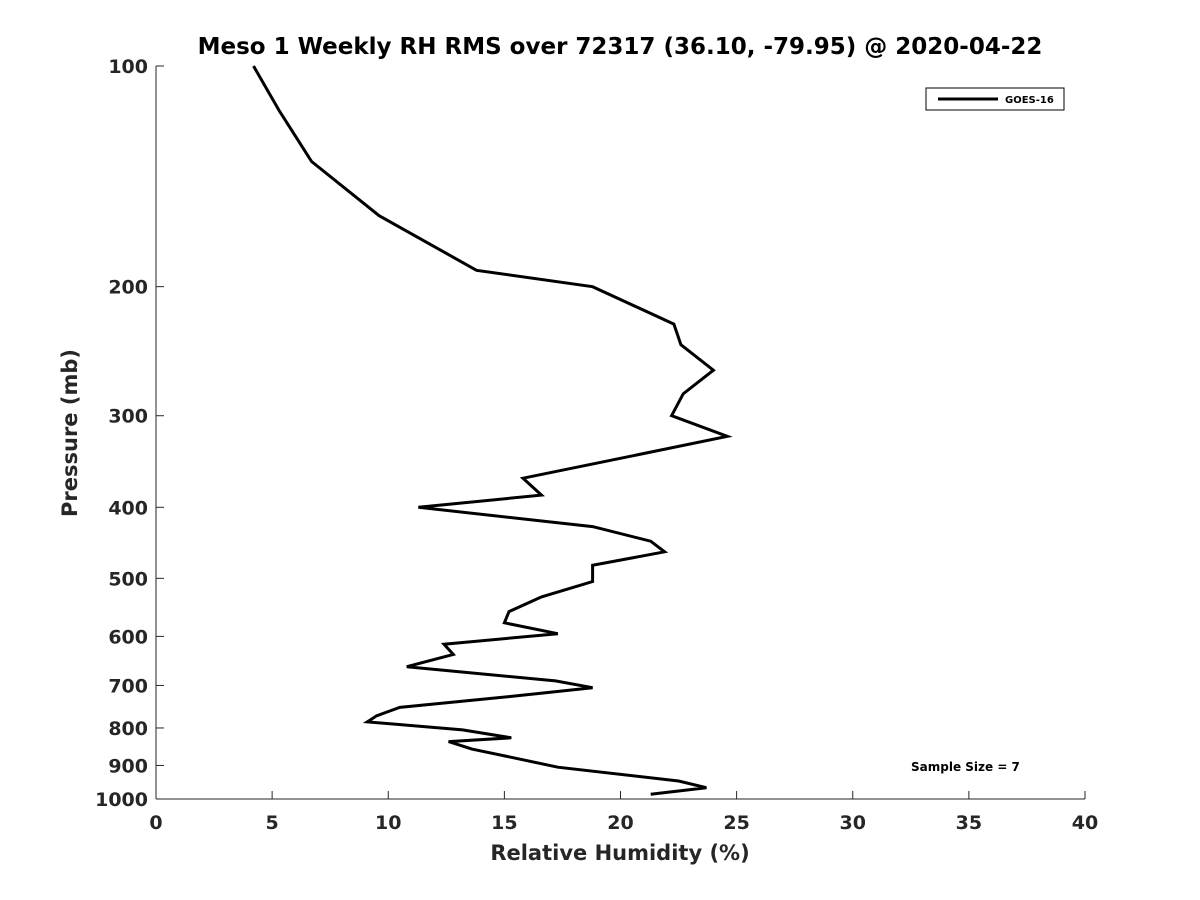  I want to click on x-tick-label: 15, so click(504, 823).